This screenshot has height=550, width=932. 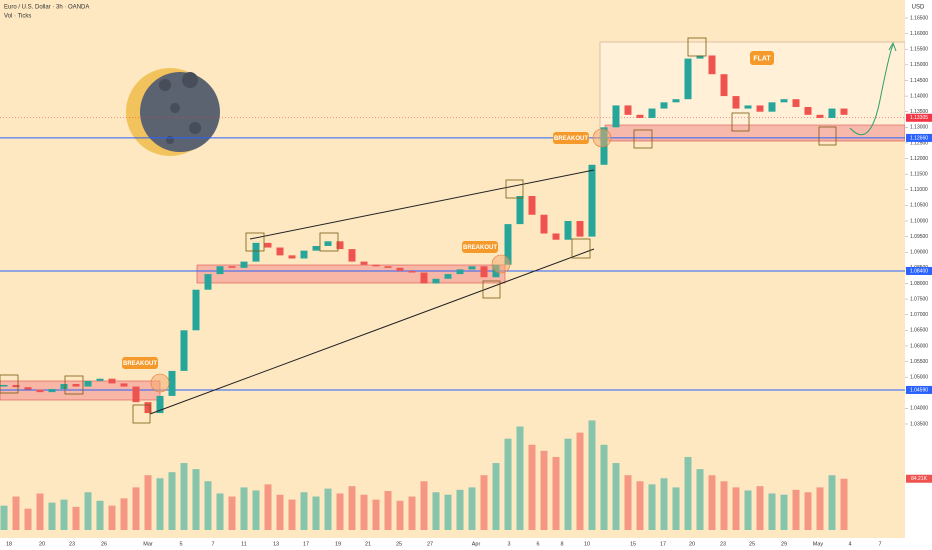 I want to click on x-tick-label: 6, so click(x=537, y=544).